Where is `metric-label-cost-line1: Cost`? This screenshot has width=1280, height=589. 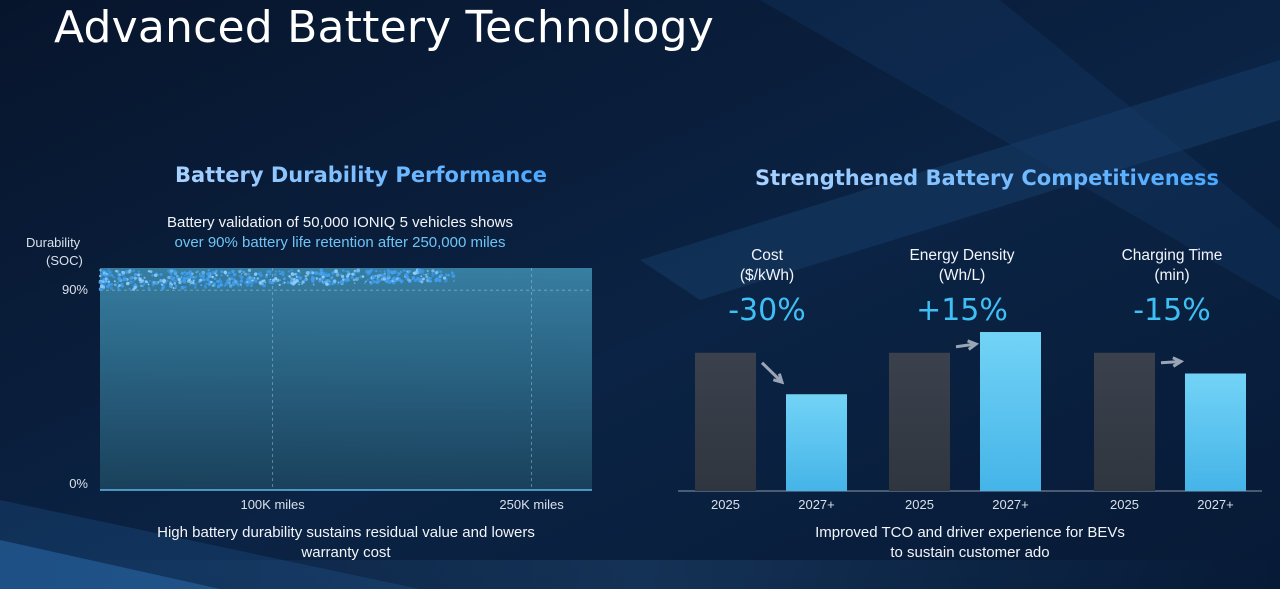 metric-label-cost-line1: Cost is located at coordinates (767, 255).